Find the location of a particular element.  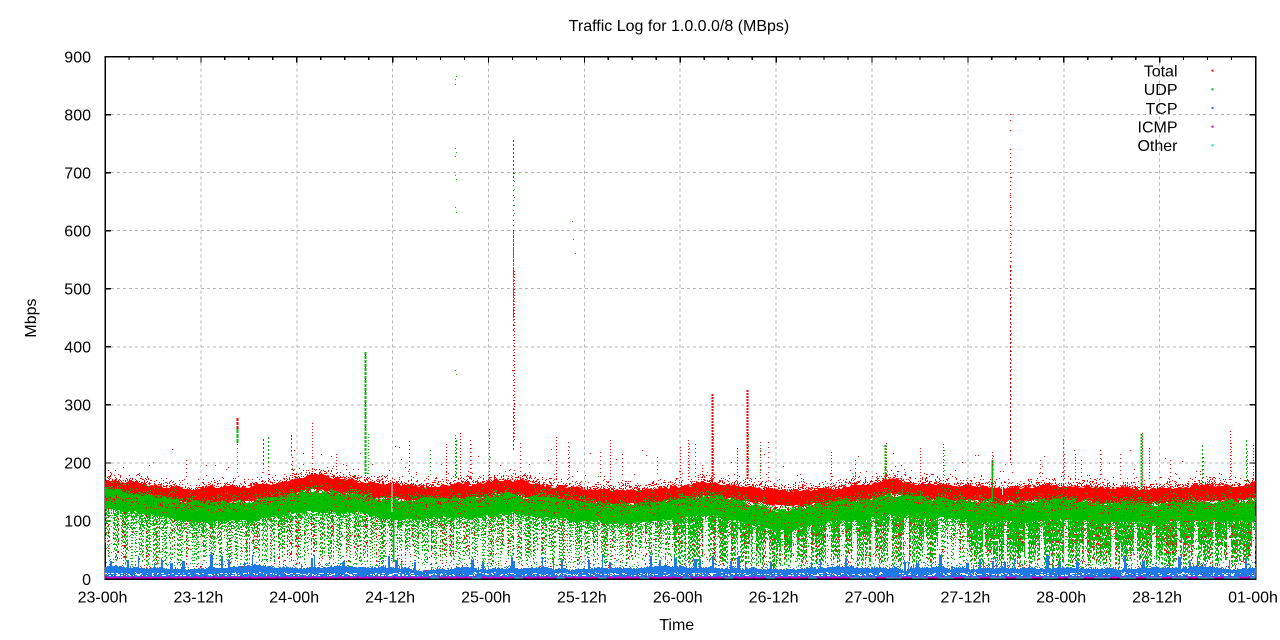

svg-text: 900 is located at coordinates (77, 57).